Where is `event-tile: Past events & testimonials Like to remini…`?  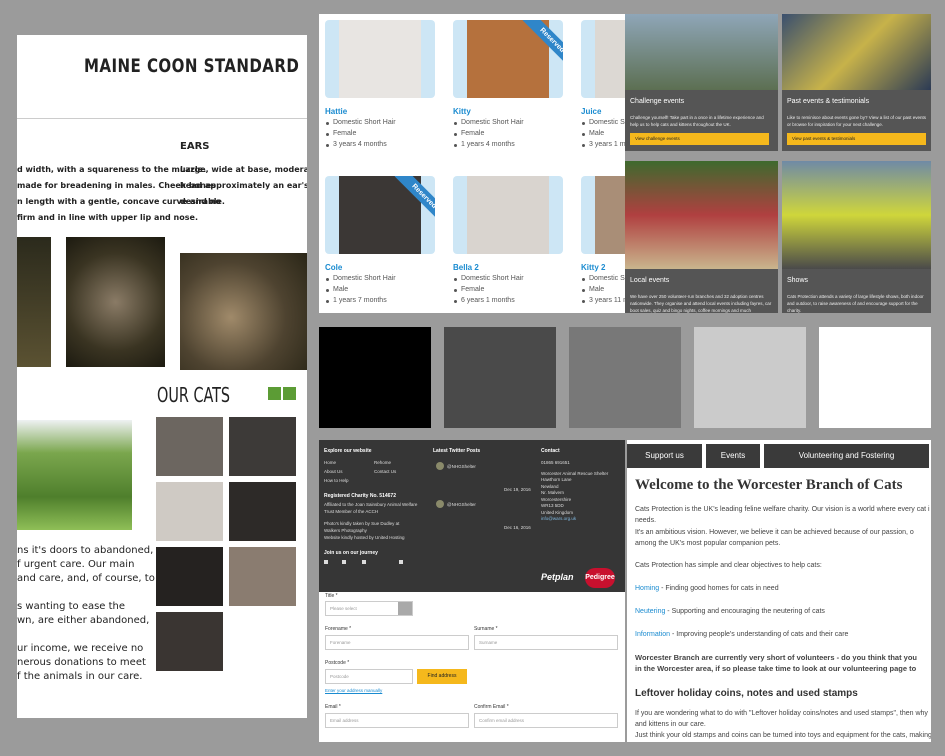 event-tile: Past events & testimonials Like to remini… is located at coordinates (856, 82).